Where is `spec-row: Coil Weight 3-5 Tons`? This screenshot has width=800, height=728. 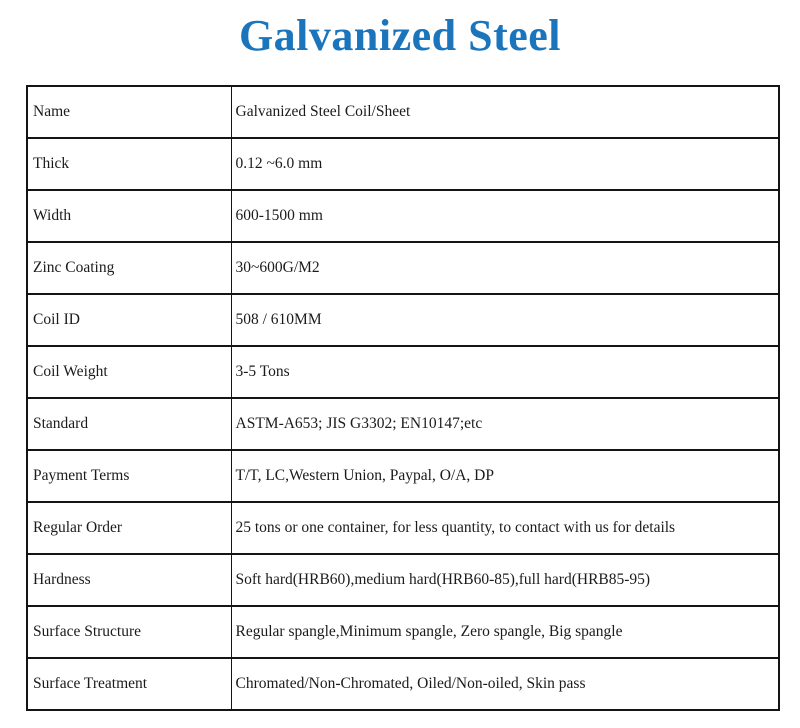
spec-row: Coil Weight 3-5 Tons is located at coordinates (403, 372).